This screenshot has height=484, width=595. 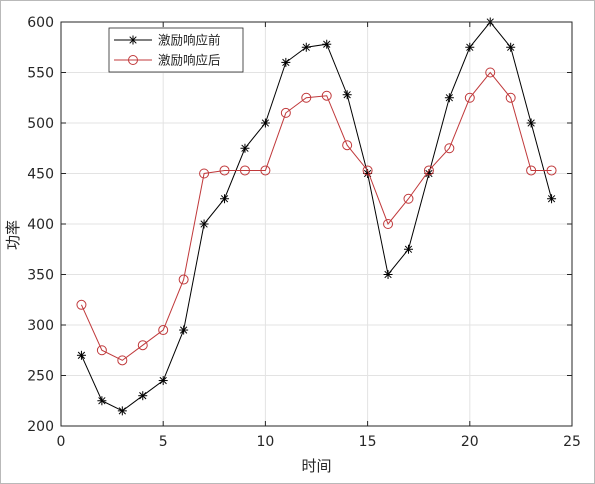 What do you see at coordinates (61, 442) in the screenshot?
I see `x-tick-label: 0` at bounding box center [61, 442].